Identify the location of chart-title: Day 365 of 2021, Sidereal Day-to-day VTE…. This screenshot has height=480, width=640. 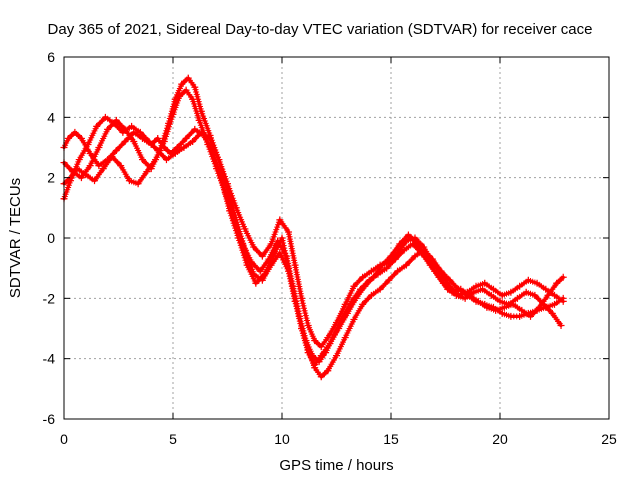
(320, 29).